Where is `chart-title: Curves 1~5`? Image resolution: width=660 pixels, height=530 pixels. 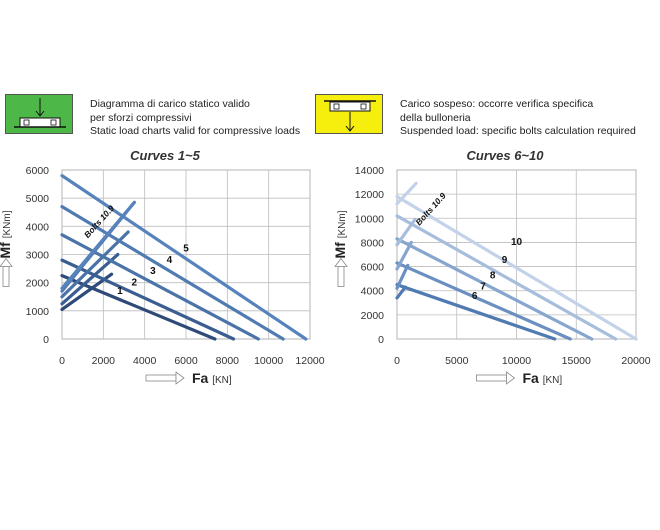 chart-title: Curves 1~5 is located at coordinates (165, 155).